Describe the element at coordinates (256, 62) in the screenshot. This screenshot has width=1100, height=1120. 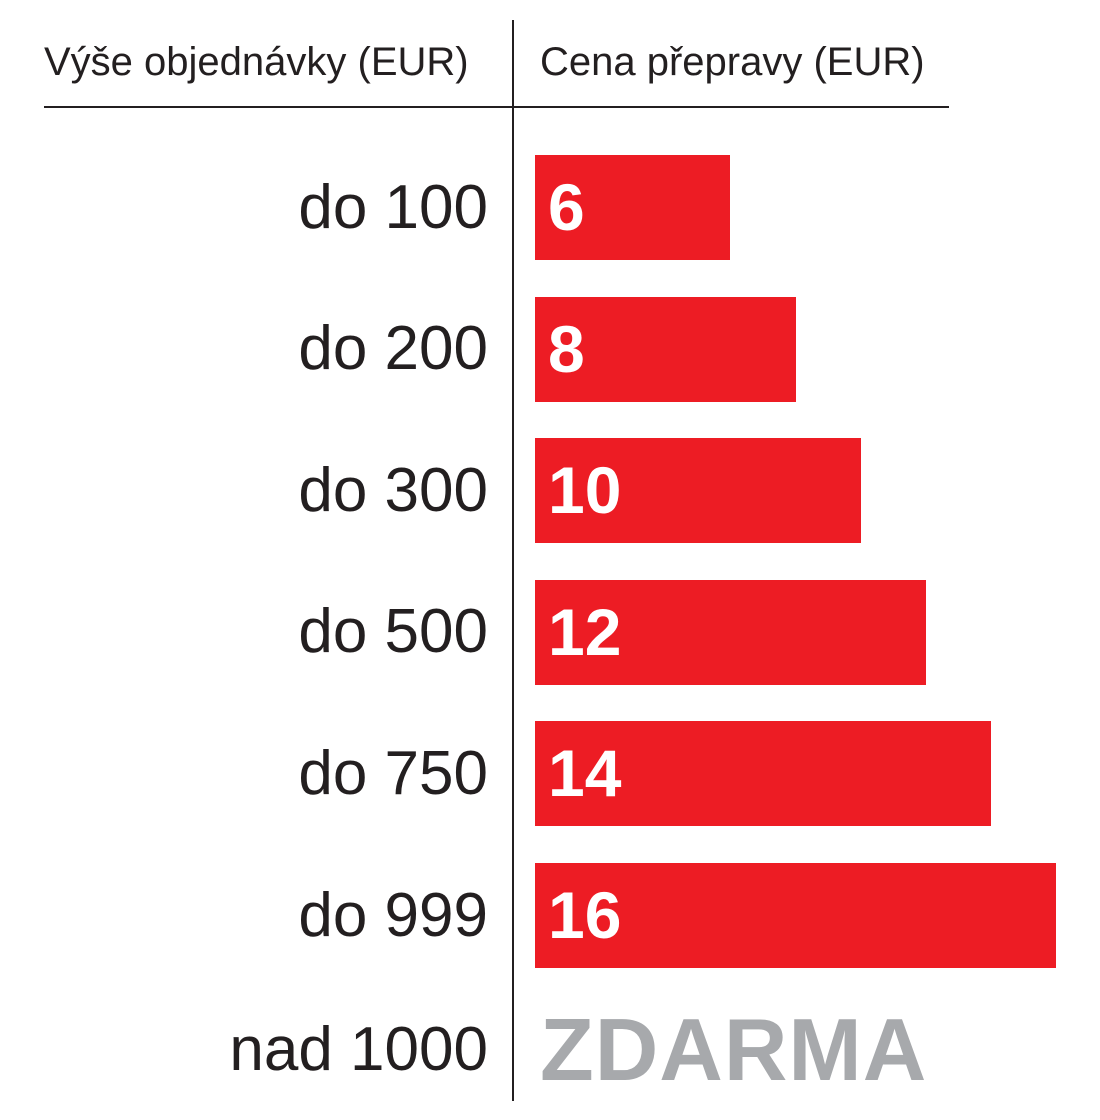
I see `order-amount-header: Výše objednávky (EUR)` at that location.